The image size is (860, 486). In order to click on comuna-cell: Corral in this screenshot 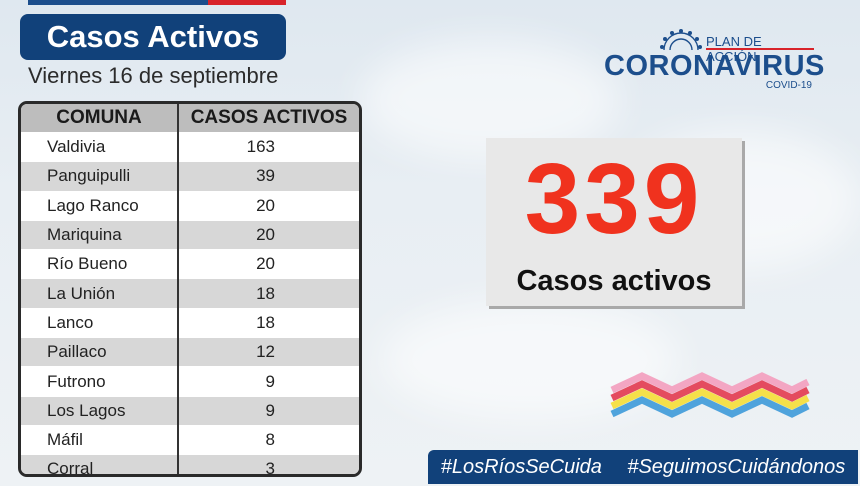, I will do `click(100, 464)`.